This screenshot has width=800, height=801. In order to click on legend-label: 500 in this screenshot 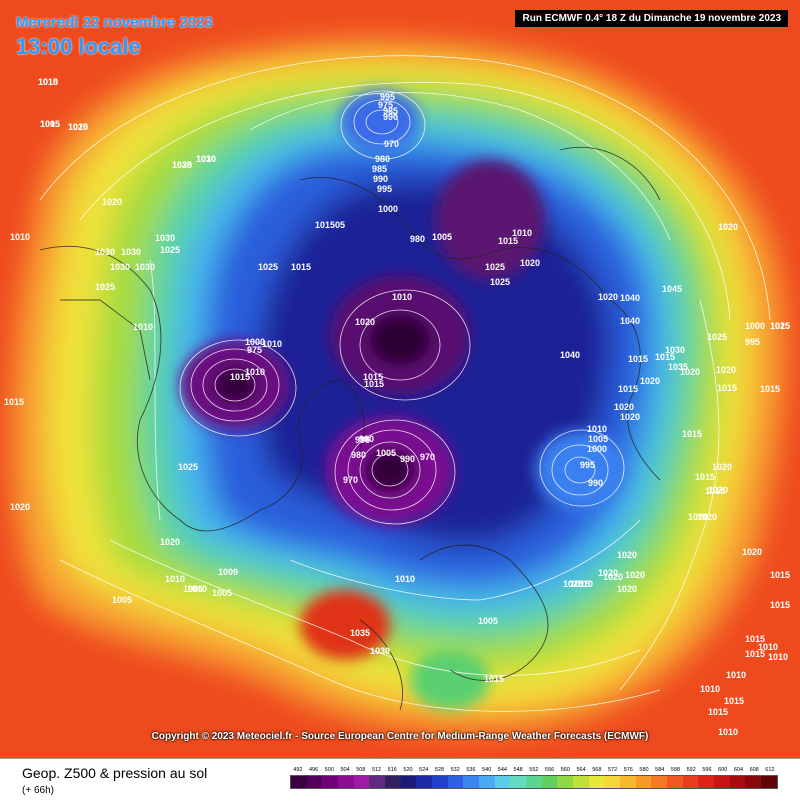, I will do `click(329, 770)`.